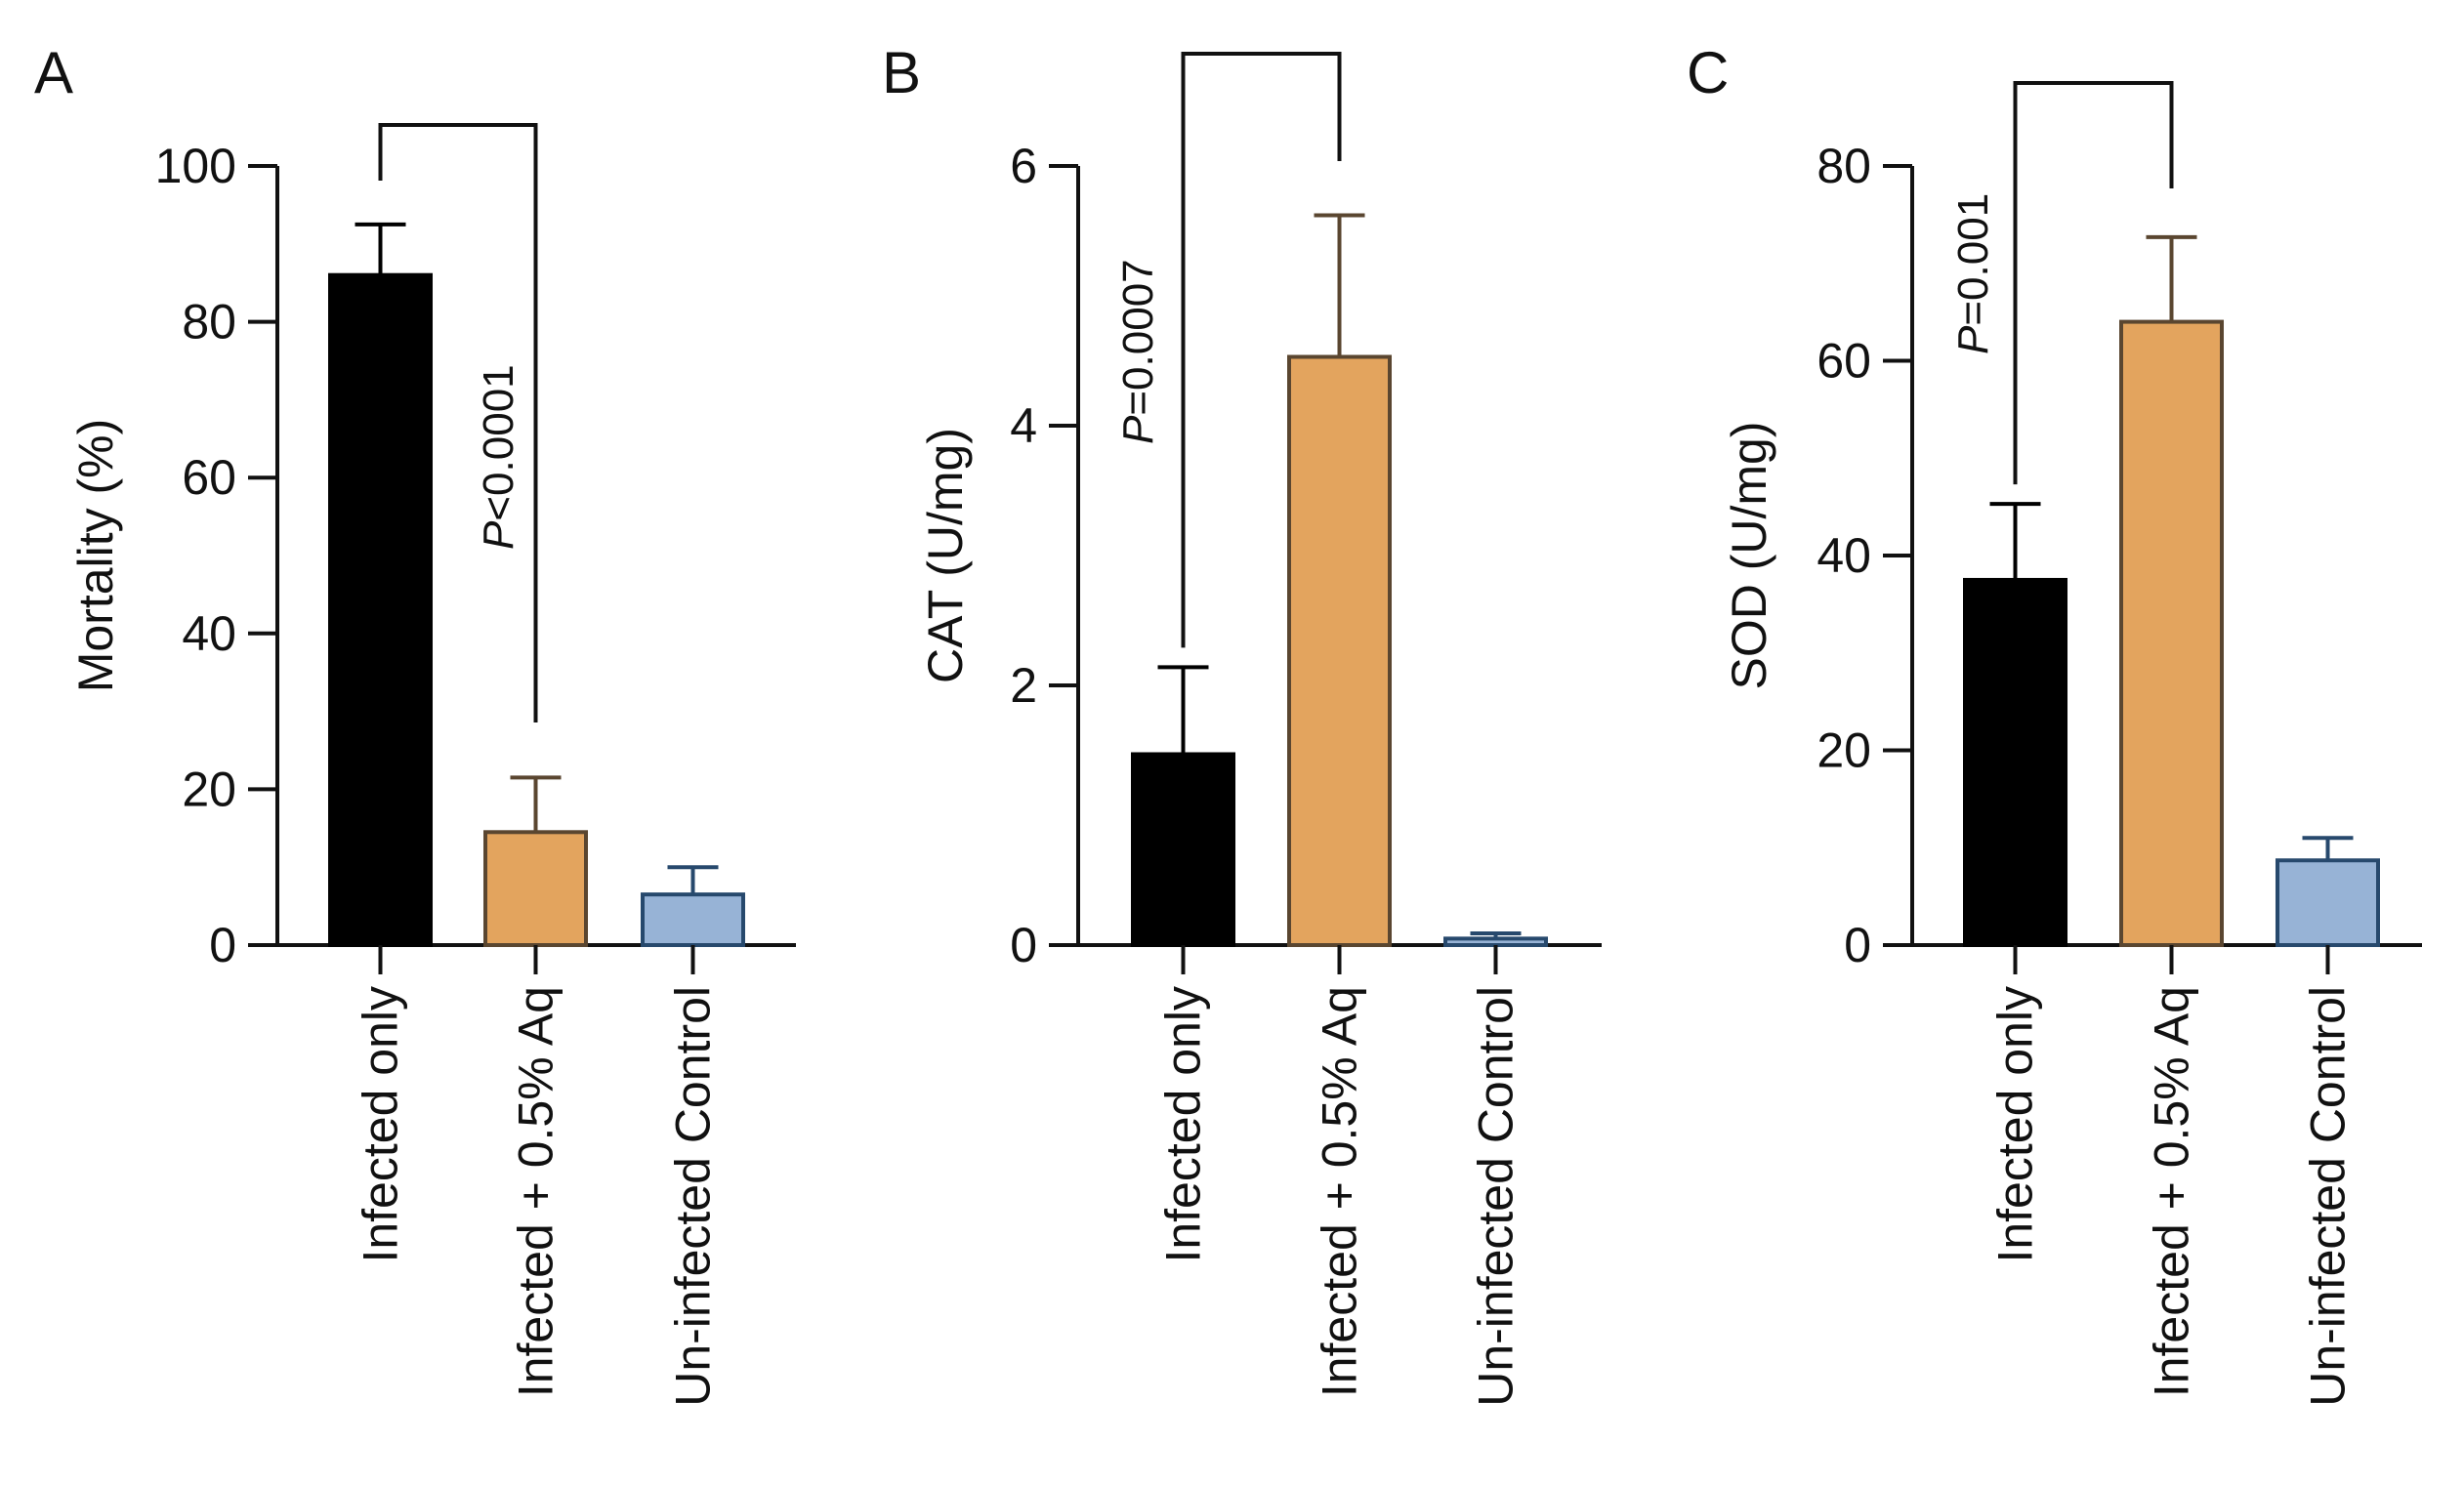 This screenshot has height=1485, width=2464. I want to click on panel-letter: A, so click(54, 72).